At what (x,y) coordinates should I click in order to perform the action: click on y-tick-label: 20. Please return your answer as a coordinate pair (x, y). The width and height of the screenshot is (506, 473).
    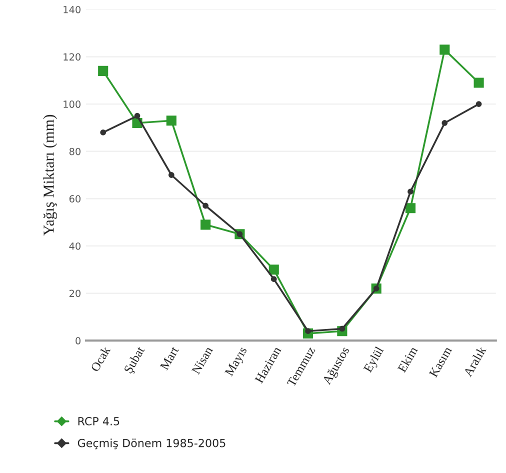
    Looking at the image, I should click on (75, 294).